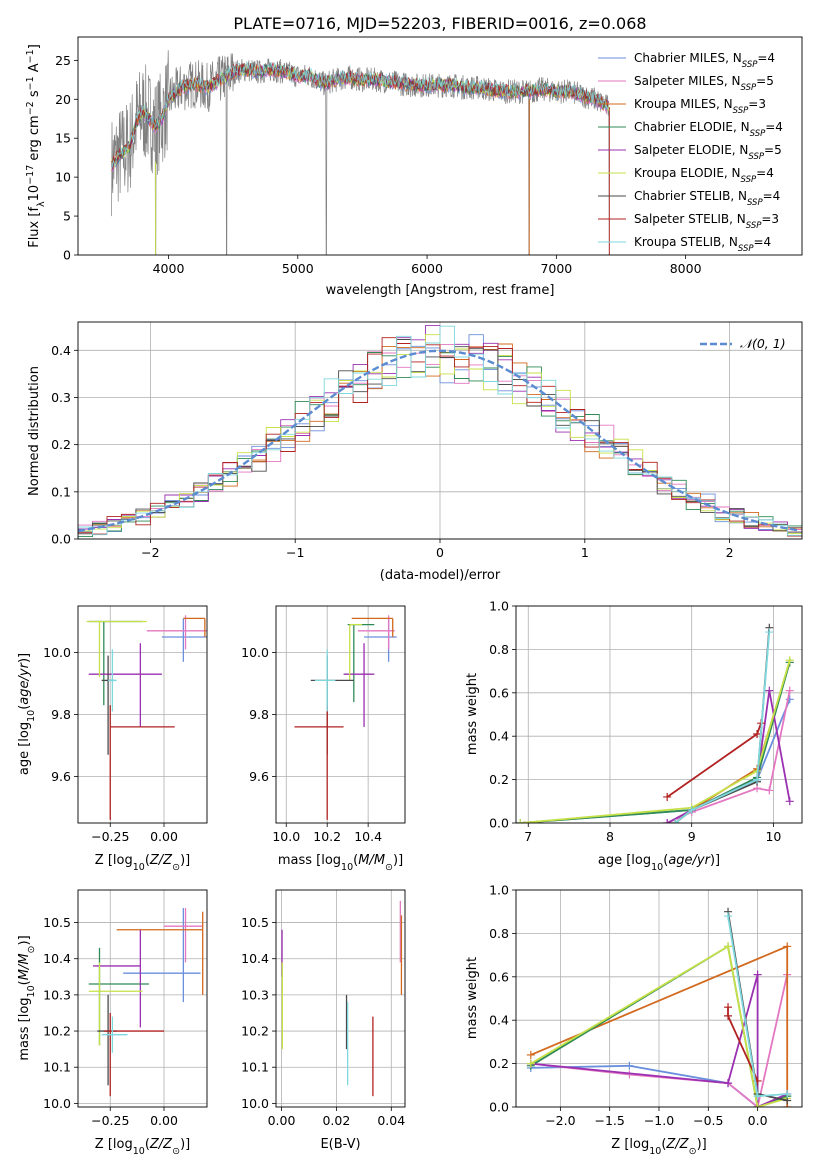 This screenshot has height=1170, width=819. Describe the element at coordinates (61, 397) in the screenshot. I see `y-tick-label: 0.3` at that location.